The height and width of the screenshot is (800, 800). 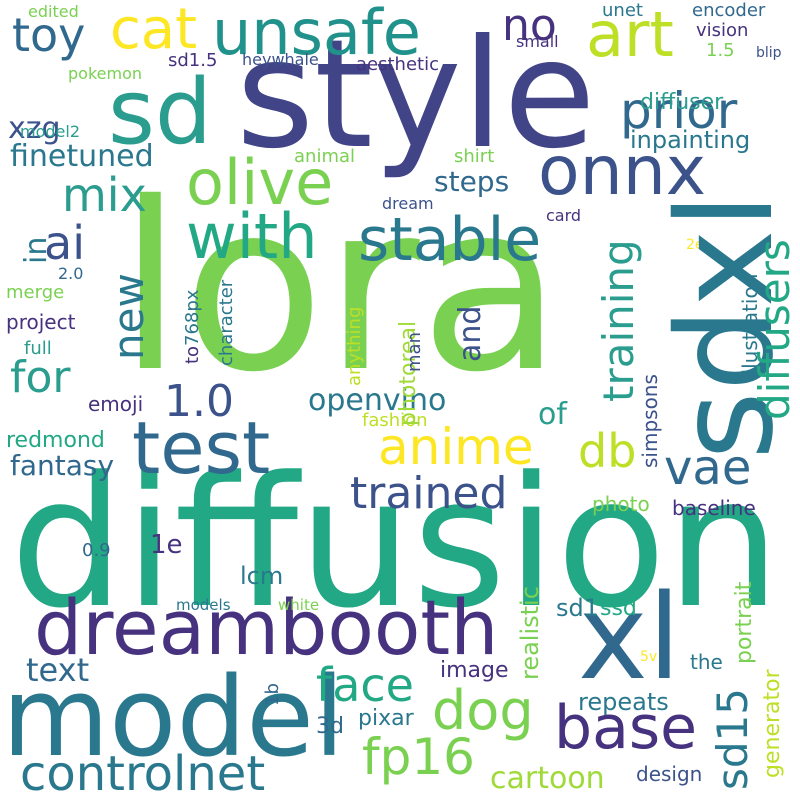 What do you see at coordinates (154, 31) in the screenshot?
I see `word-cat: cat` at bounding box center [154, 31].